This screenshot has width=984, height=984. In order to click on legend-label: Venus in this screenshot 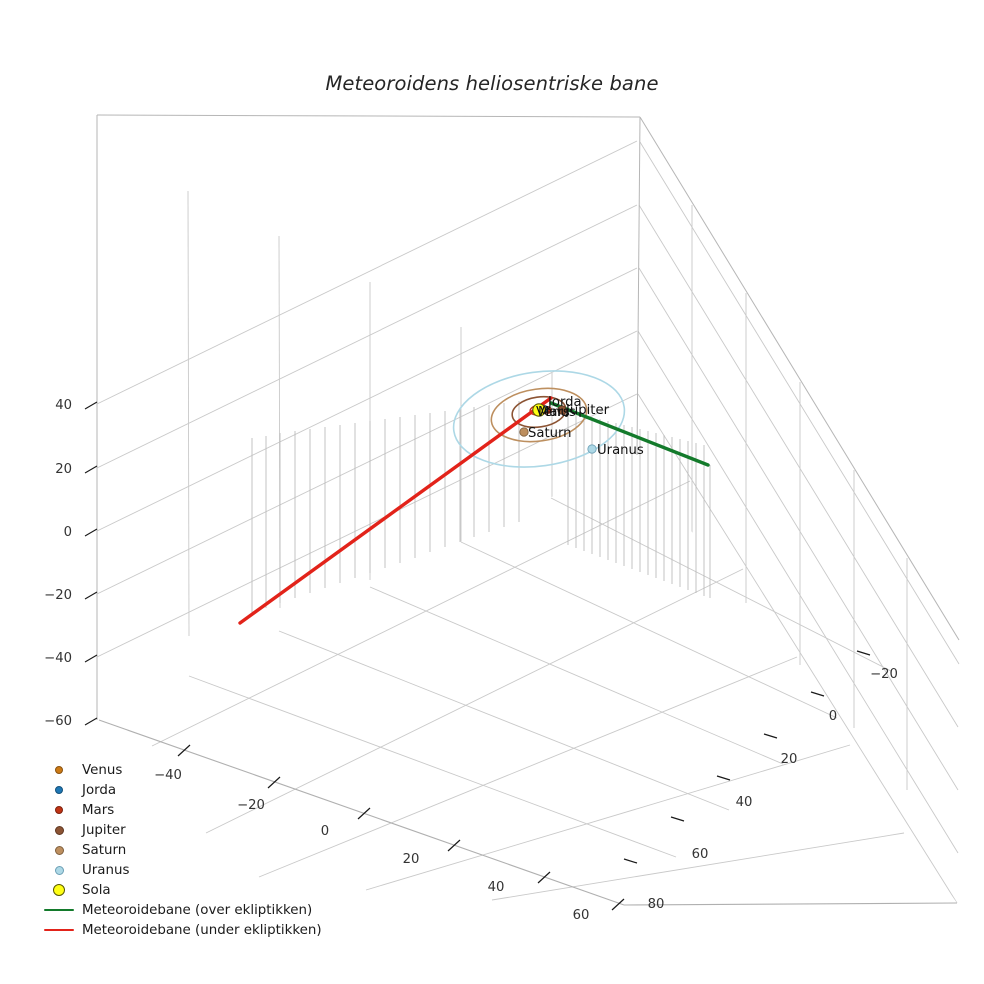, I will do `click(102, 770)`.